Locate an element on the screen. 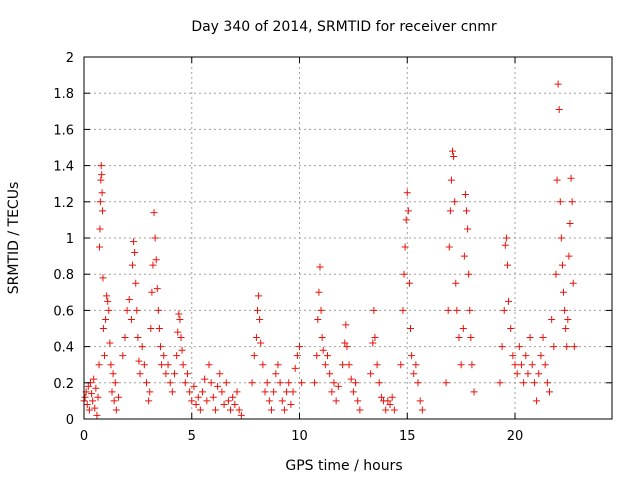 Image resolution: width=640 pixels, height=480 pixels. x-tick-label: 10 is located at coordinates (299, 436).